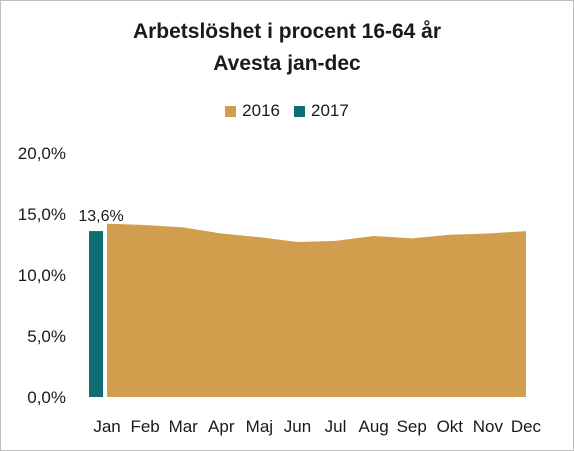 The image size is (574, 451). I want to click on x-tick-label: Jul, so click(336, 426).